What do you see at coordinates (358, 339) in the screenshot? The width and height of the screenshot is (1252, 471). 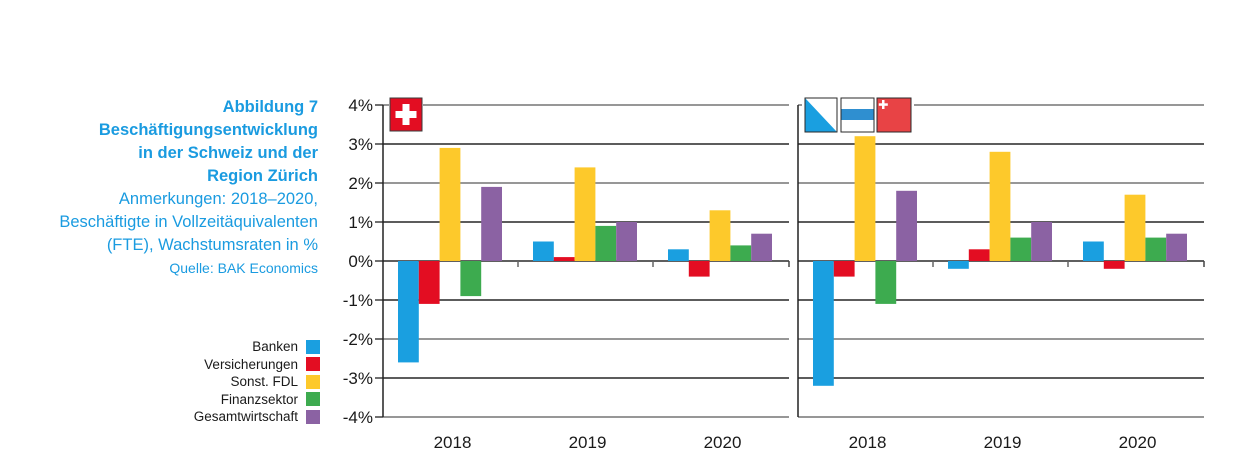 I see `y-tick-label: -2%` at bounding box center [358, 339].